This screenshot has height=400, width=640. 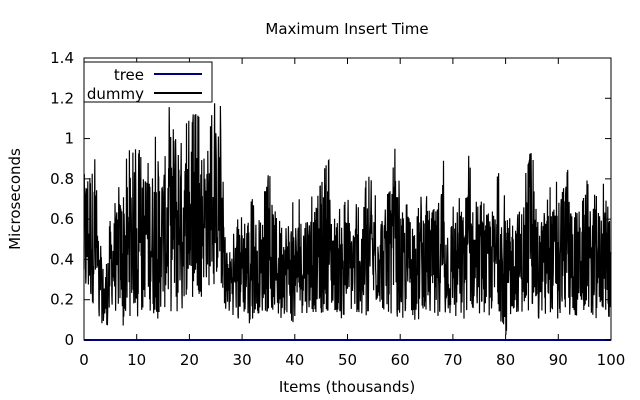 I want to click on x-tick-label: 70, so click(x=452, y=360).